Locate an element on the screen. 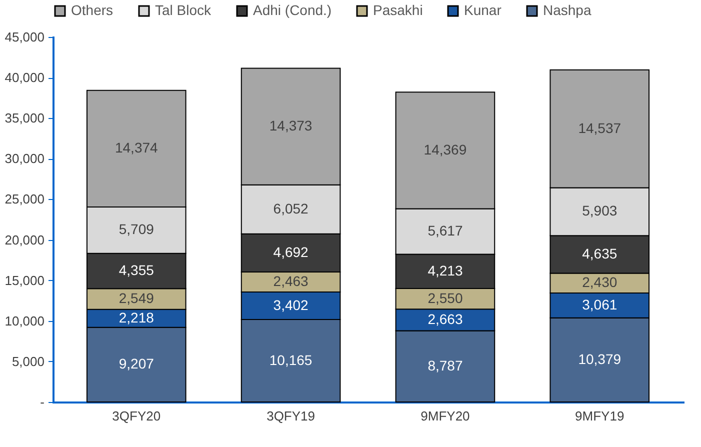 The width and height of the screenshot is (701, 447). data-label: 2,550 is located at coordinates (445, 298).